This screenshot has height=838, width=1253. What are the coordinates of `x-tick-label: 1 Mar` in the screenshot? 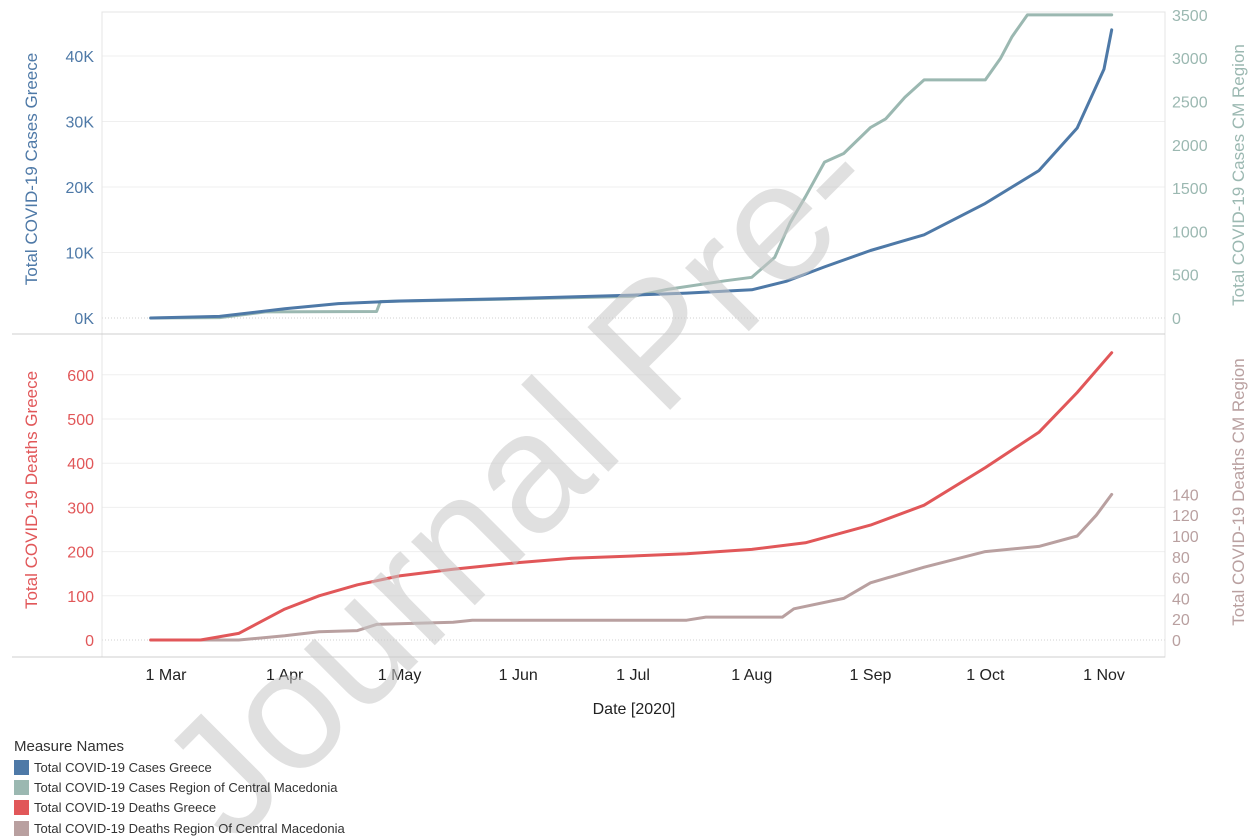 It's located at (167, 675).